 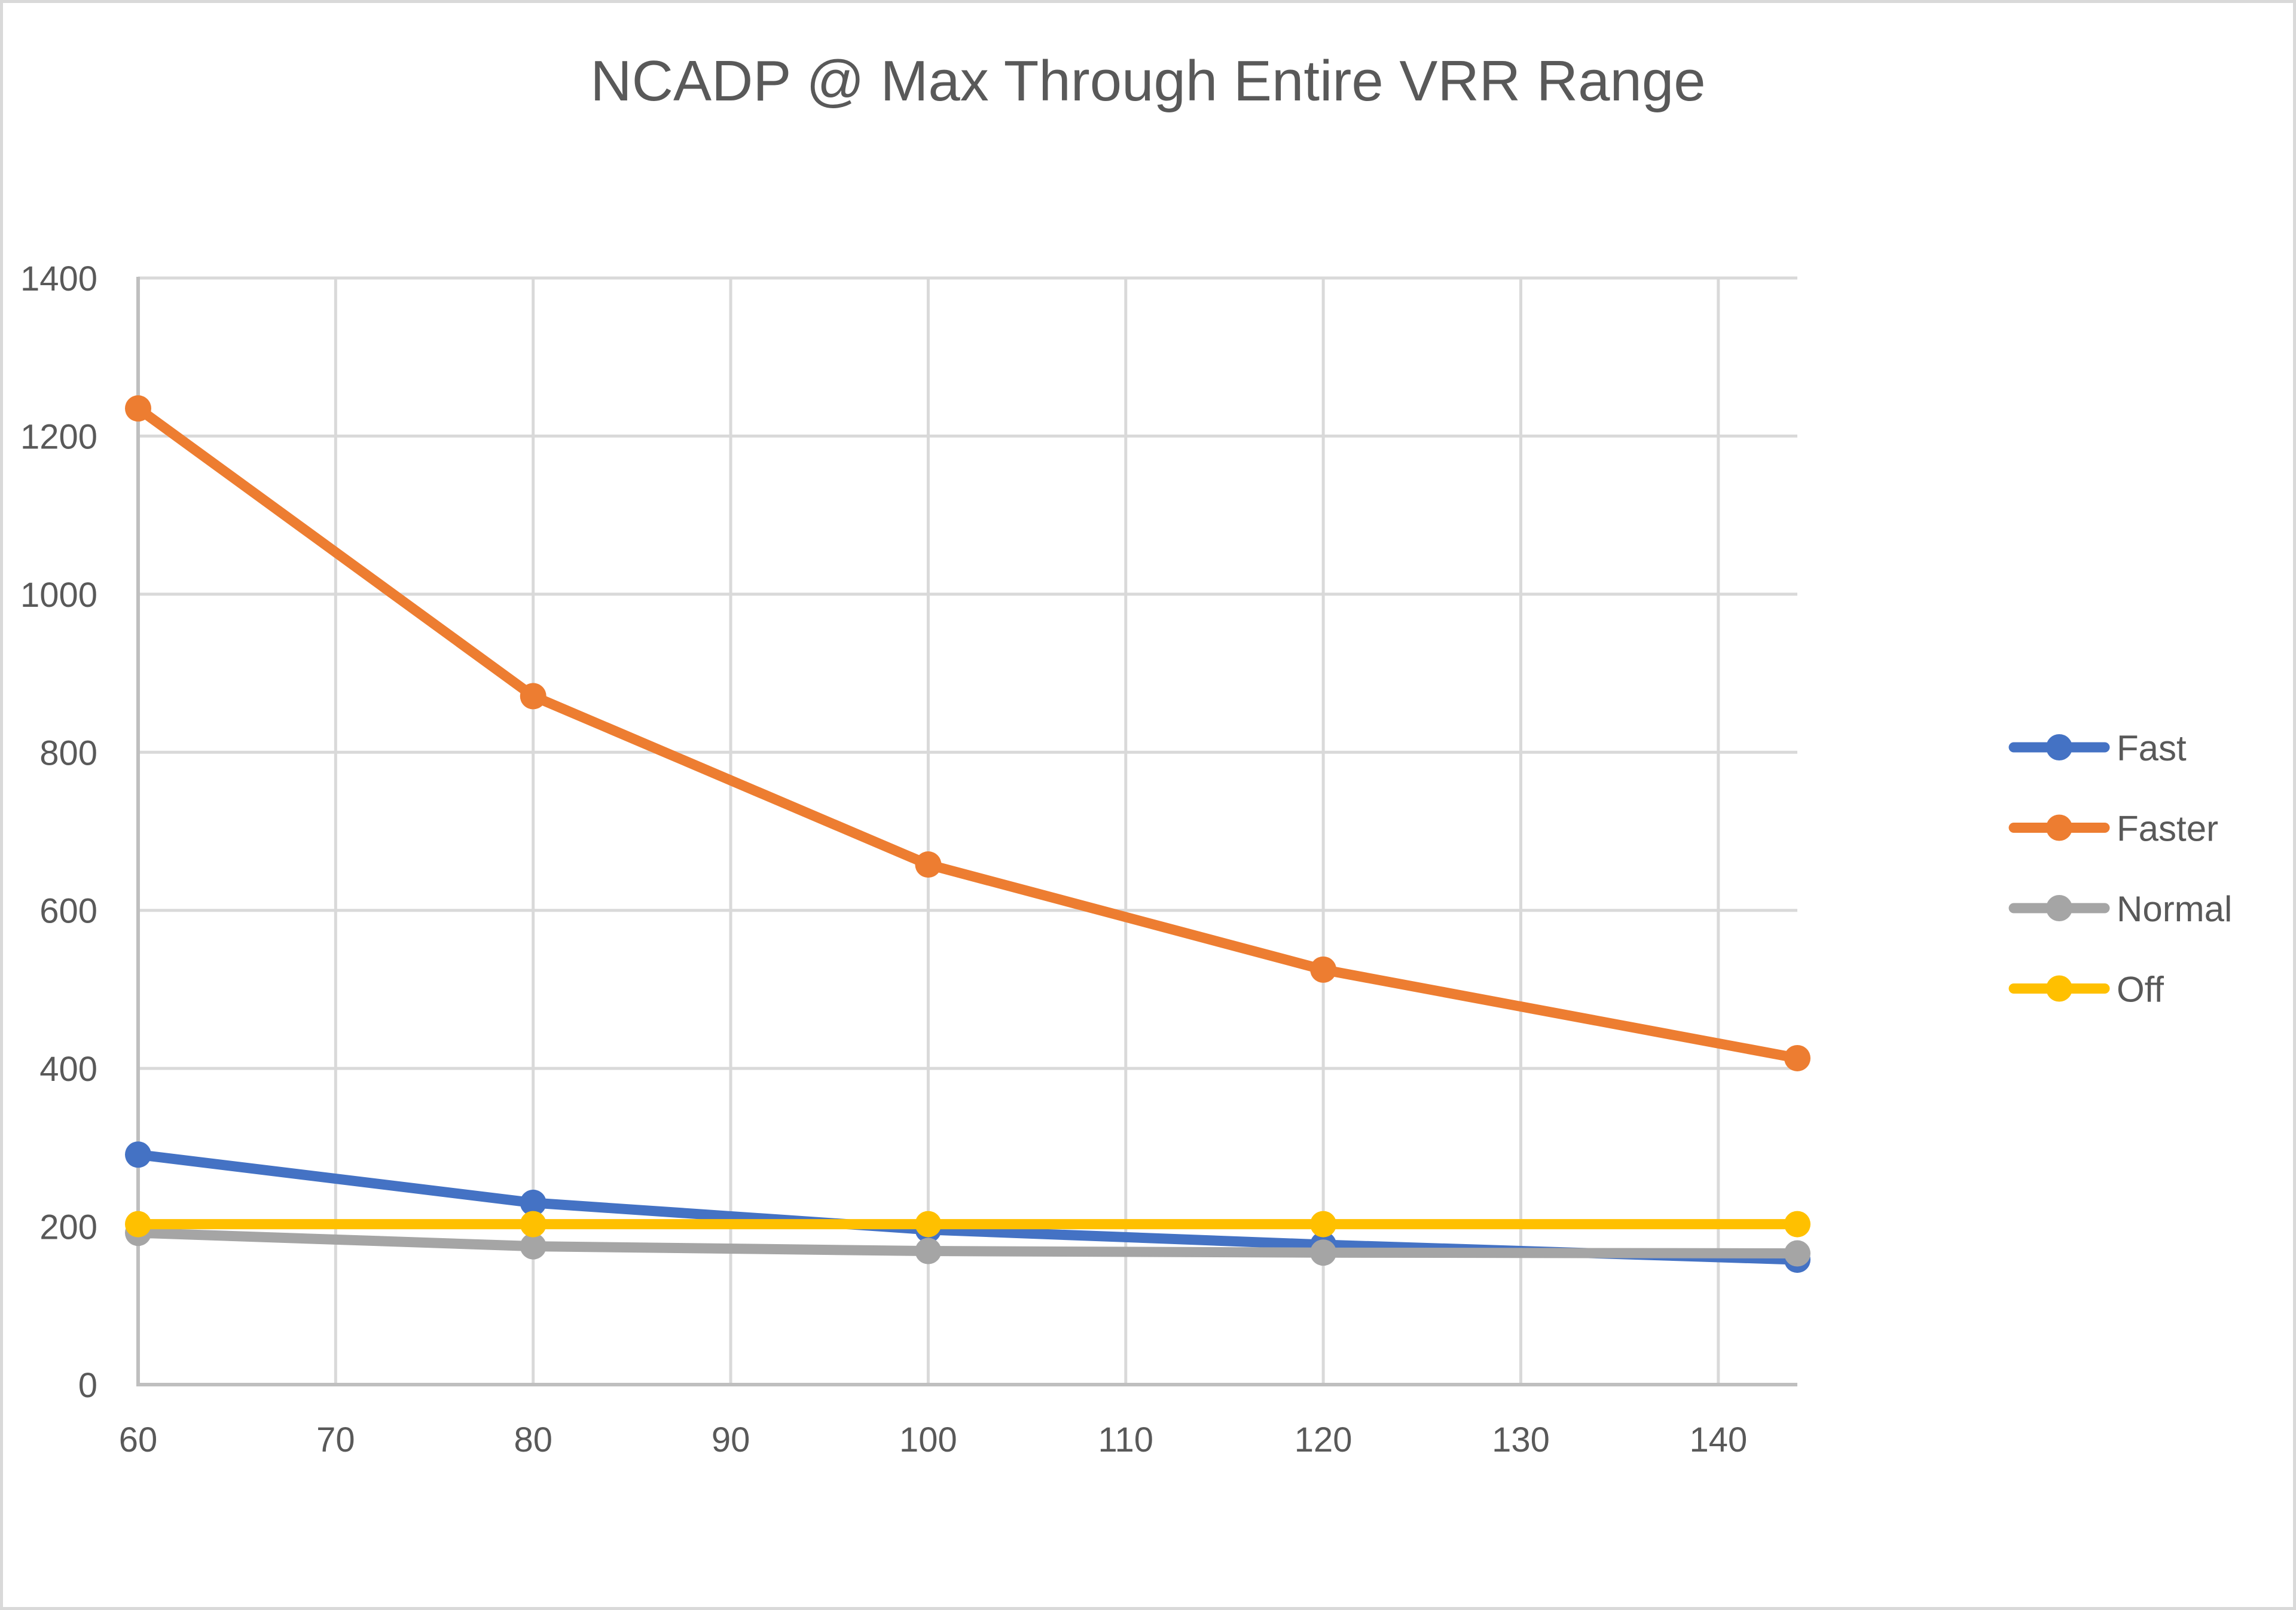 What do you see at coordinates (2097, 748) in the screenshot?
I see `legend-item-fast: Fast` at bounding box center [2097, 748].